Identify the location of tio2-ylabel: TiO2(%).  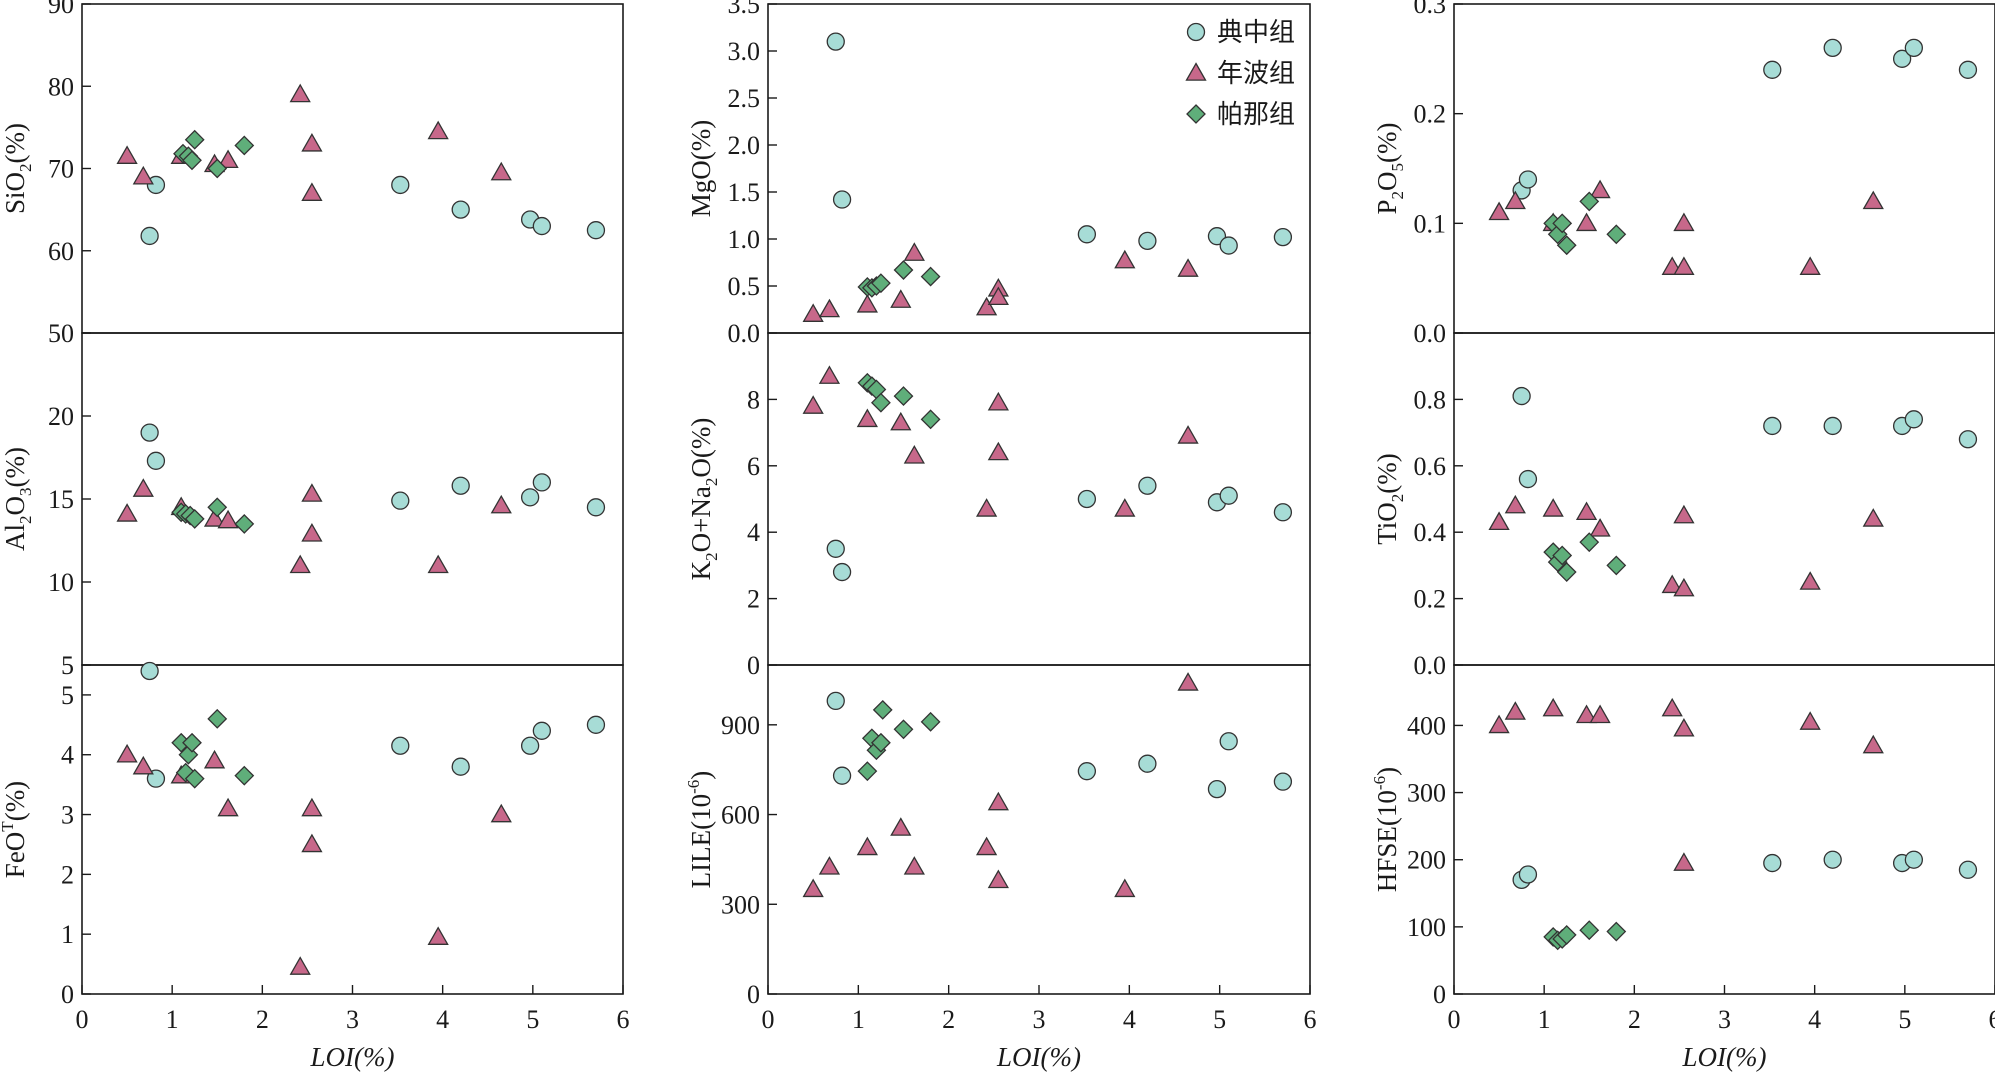
(1389, 499).